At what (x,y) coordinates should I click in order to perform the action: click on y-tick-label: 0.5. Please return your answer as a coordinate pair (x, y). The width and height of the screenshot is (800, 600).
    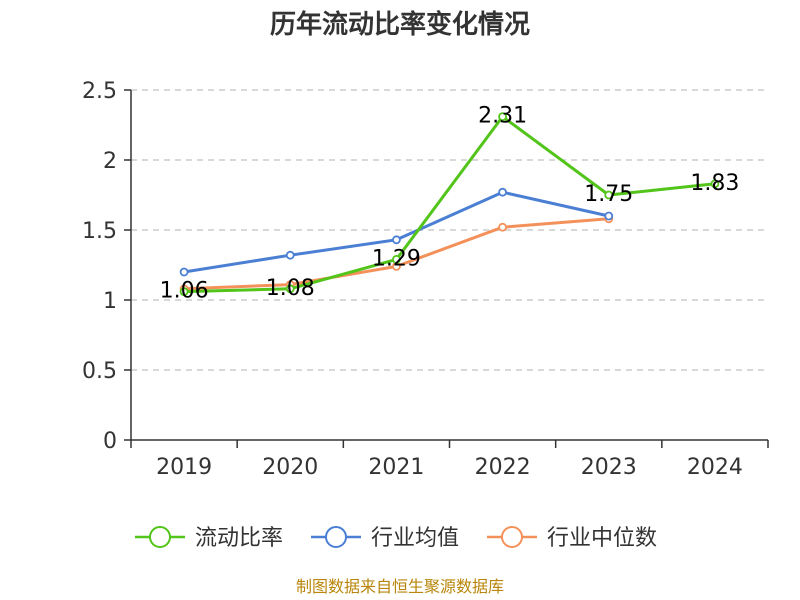
    Looking at the image, I should click on (99, 371).